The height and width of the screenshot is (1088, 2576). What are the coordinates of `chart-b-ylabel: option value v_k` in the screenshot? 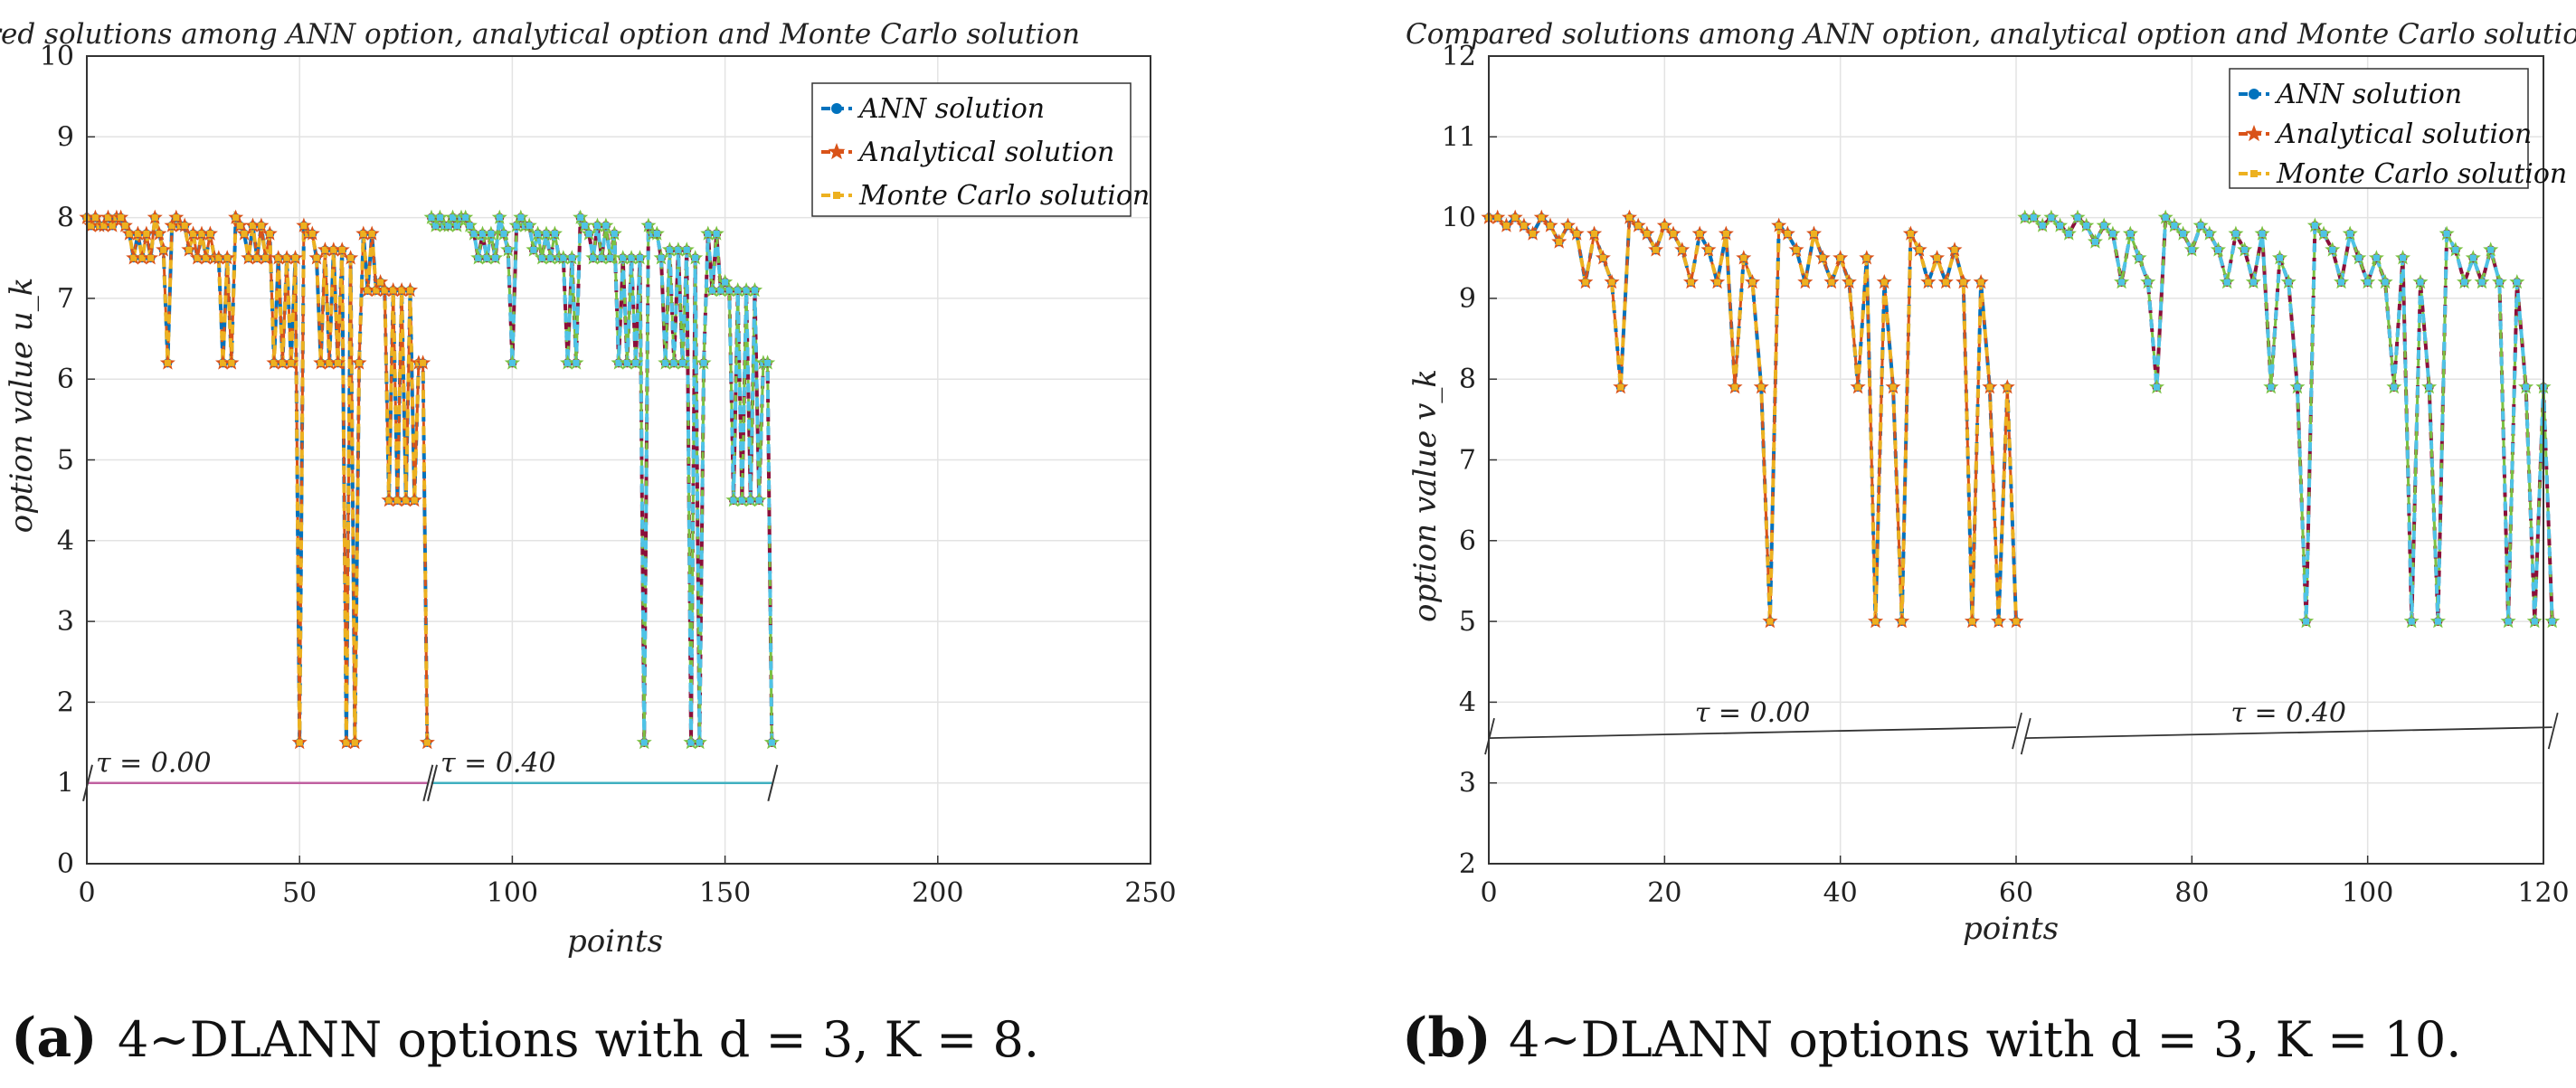 It's located at (1425, 495).